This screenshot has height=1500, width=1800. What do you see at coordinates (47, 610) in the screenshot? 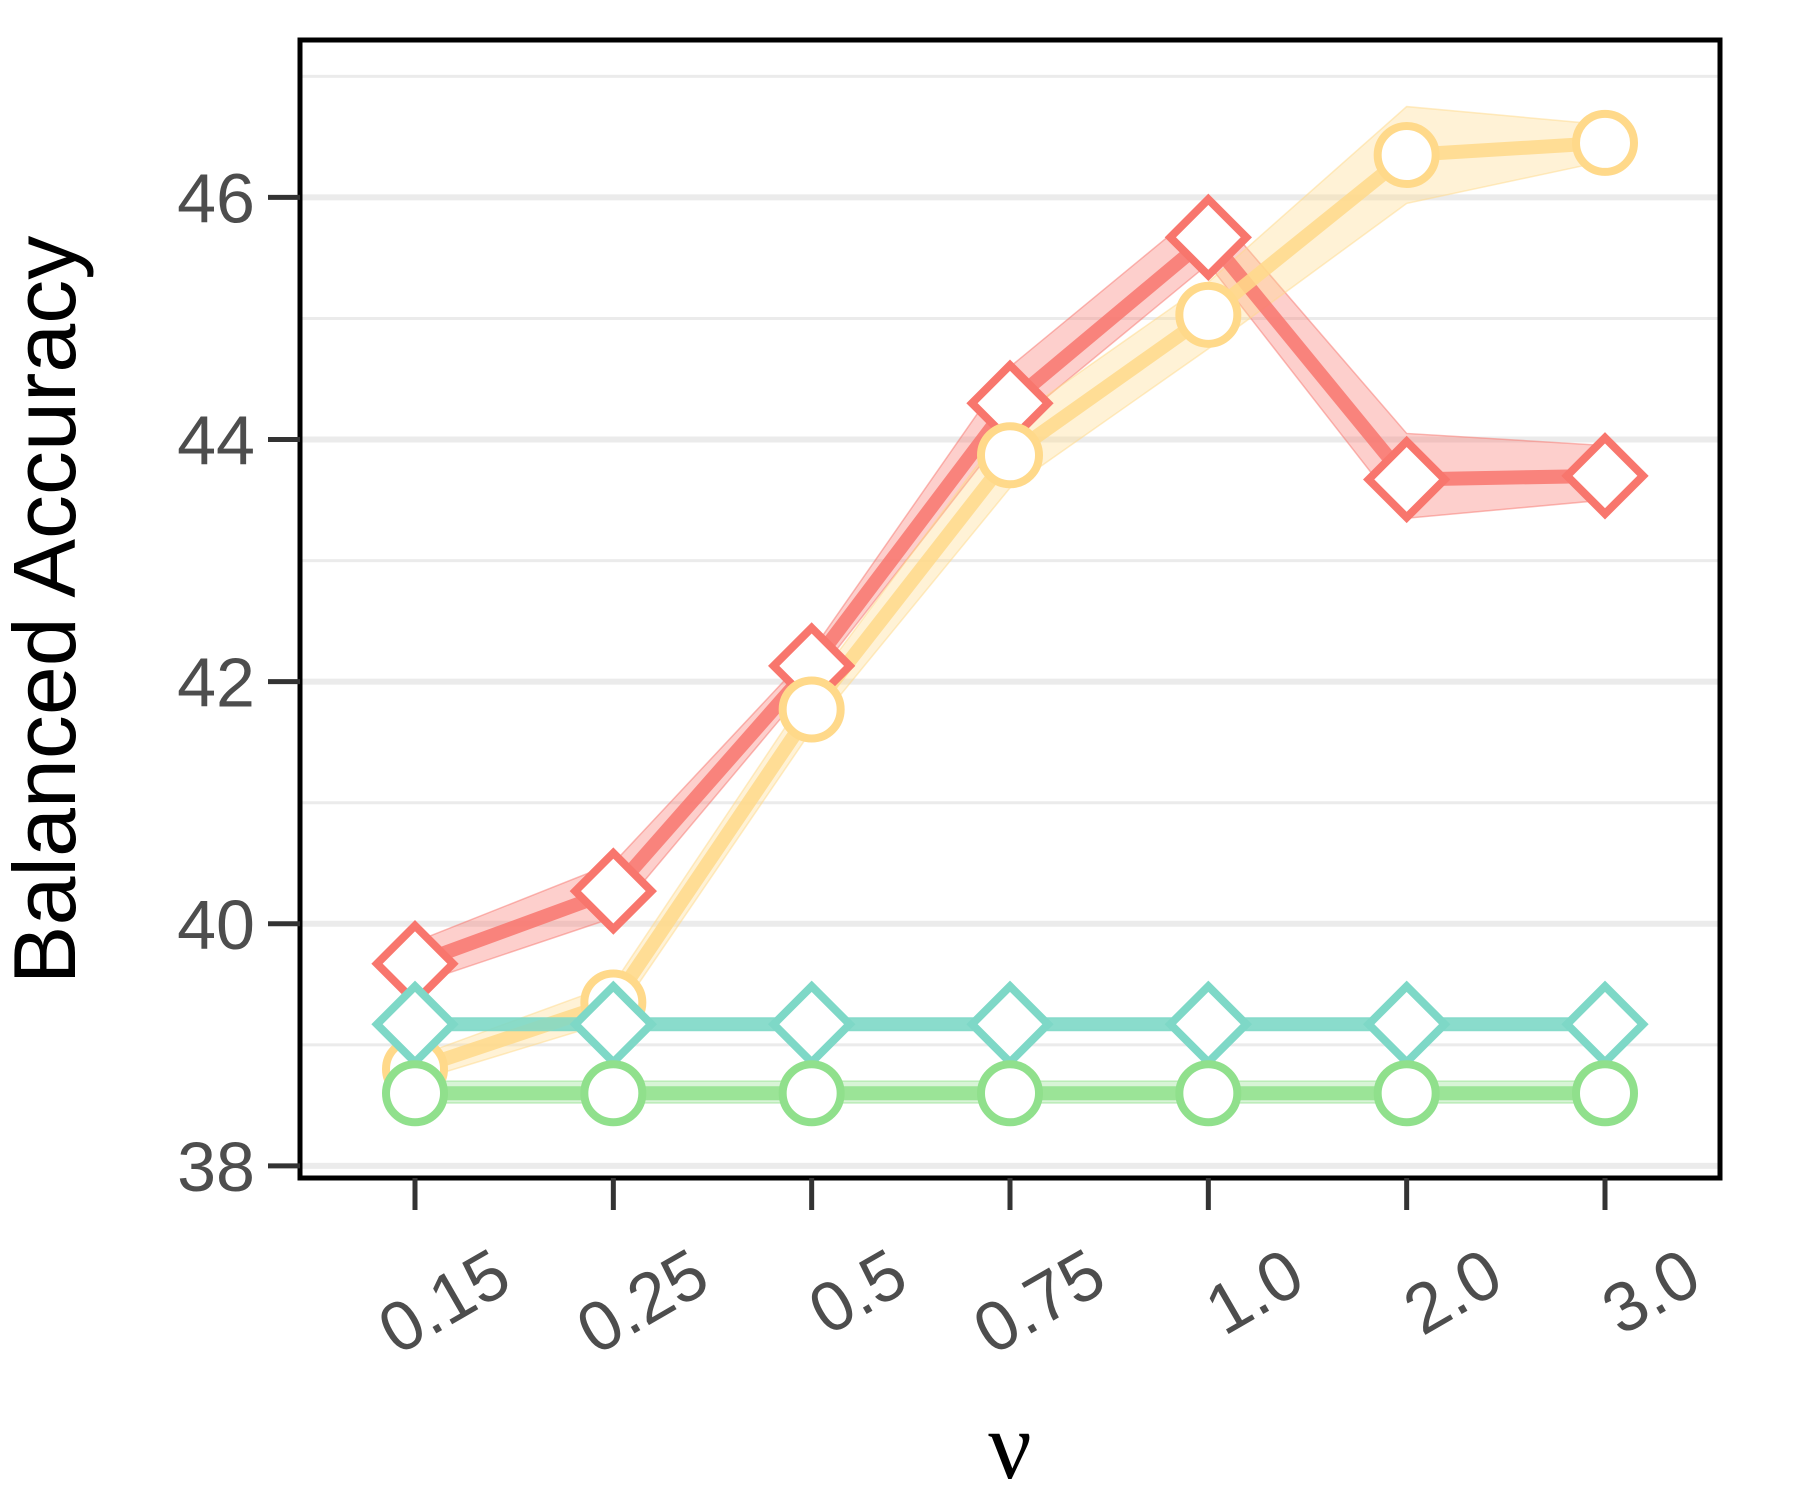
I see `y-axis-title: Balanced Accuracy` at bounding box center [47, 610].